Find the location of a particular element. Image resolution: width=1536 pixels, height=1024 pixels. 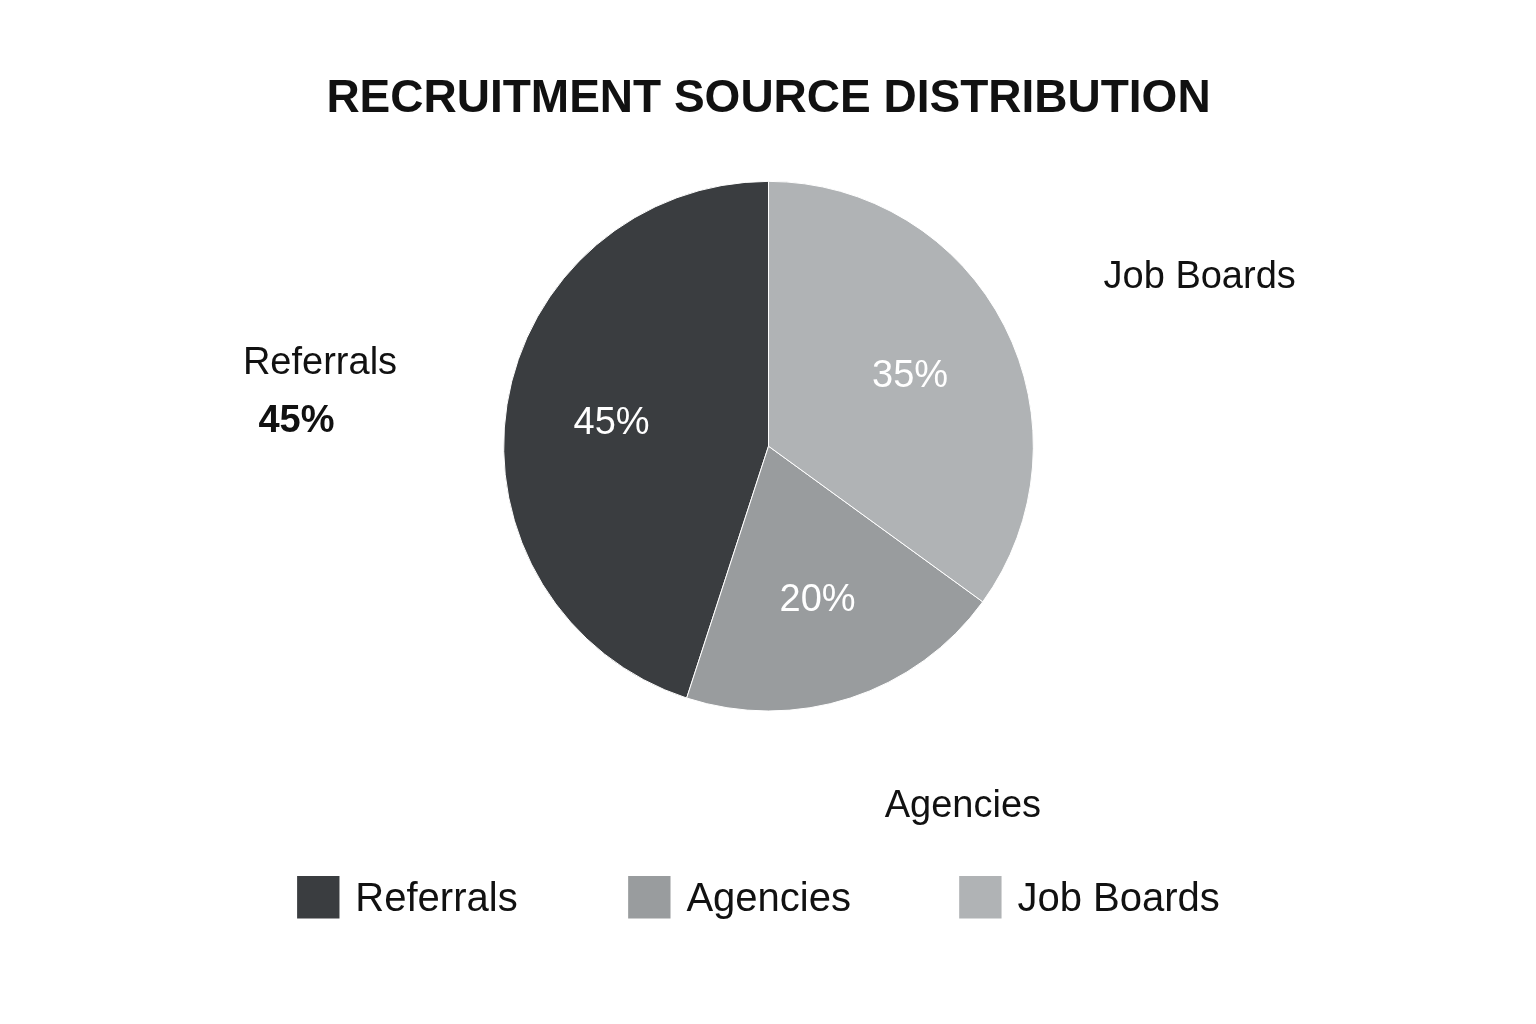

slice-label: Agencies is located at coordinates (963, 804).